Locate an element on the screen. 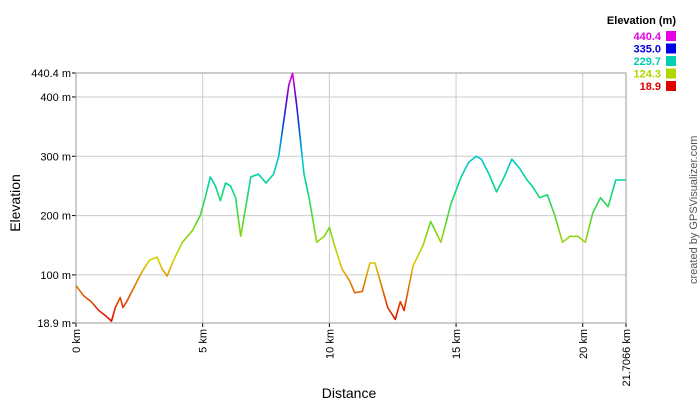 The image size is (700, 405). x-axis-title: Distance is located at coordinates (349, 392).